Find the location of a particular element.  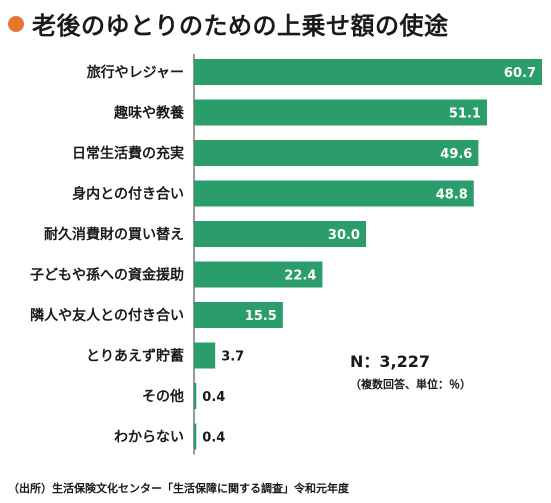

category-label: 趣味や教養 is located at coordinates (148, 113).